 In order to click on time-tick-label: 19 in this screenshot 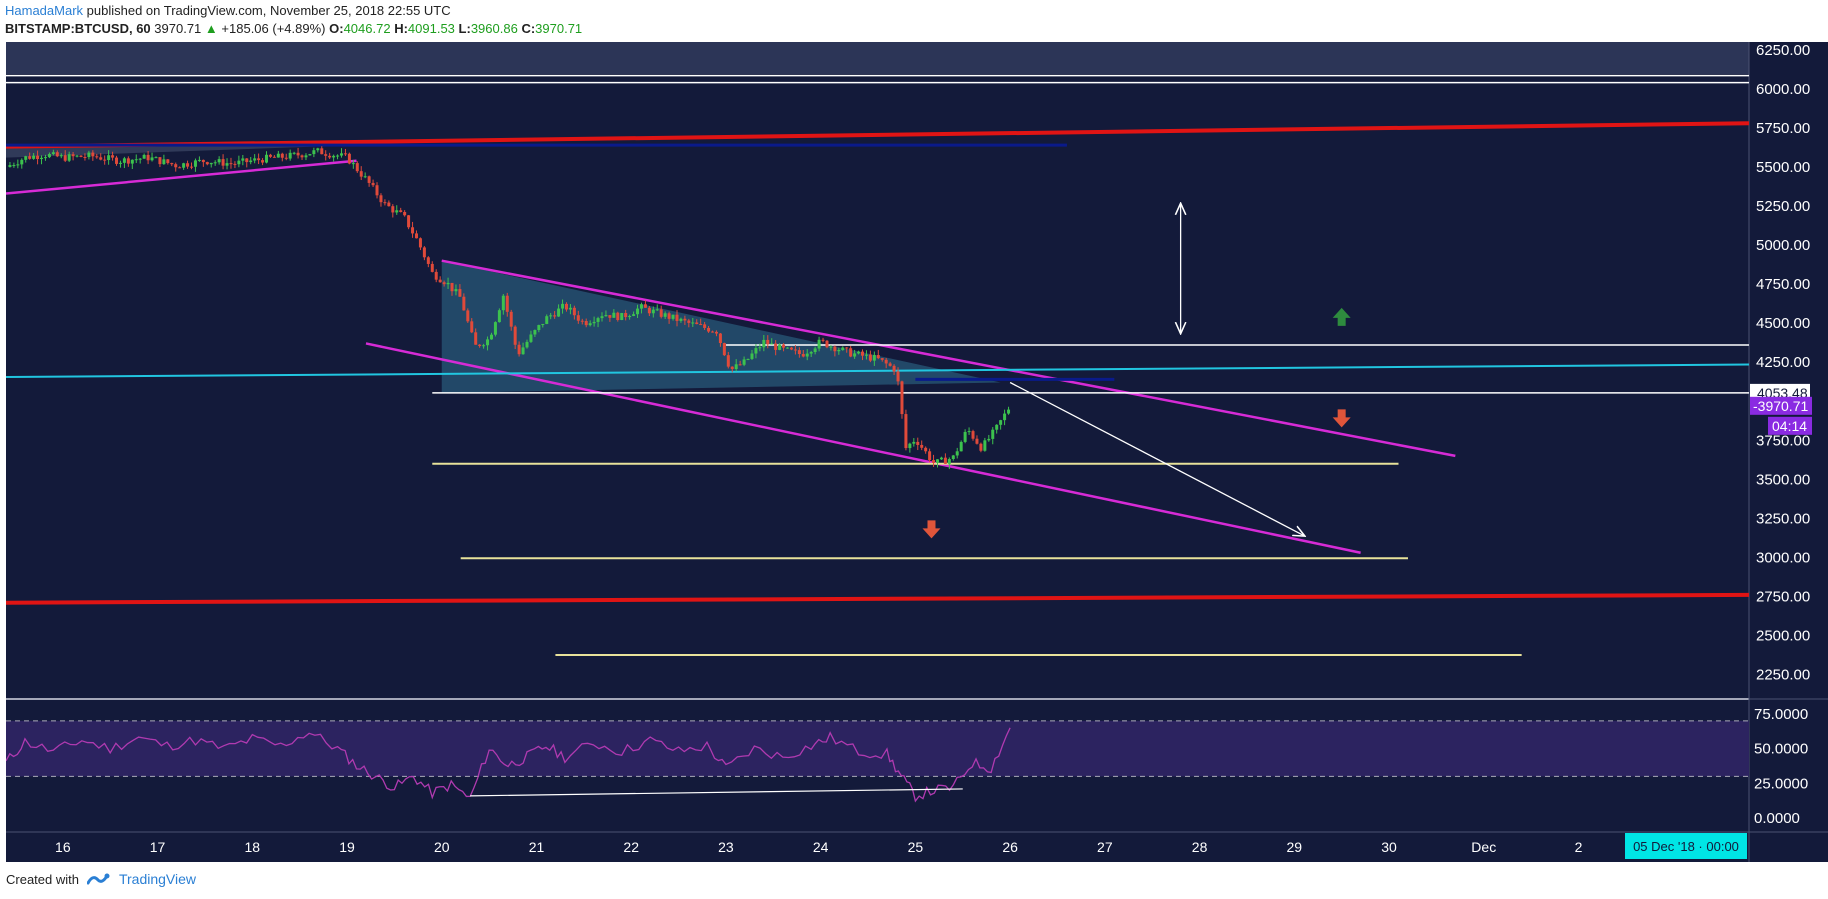, I will do `click(347, 847)`.